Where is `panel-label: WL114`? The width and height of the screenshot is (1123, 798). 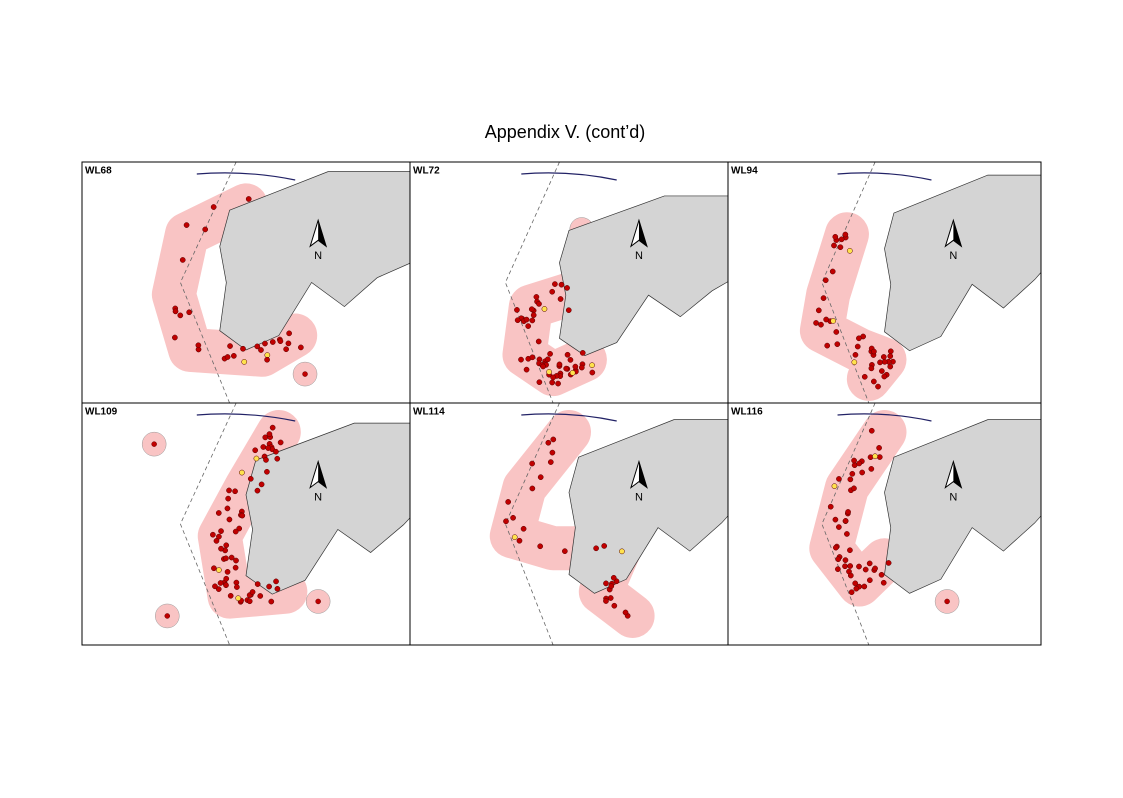
panel-label: WL114 is located at coordinates (429, 412).